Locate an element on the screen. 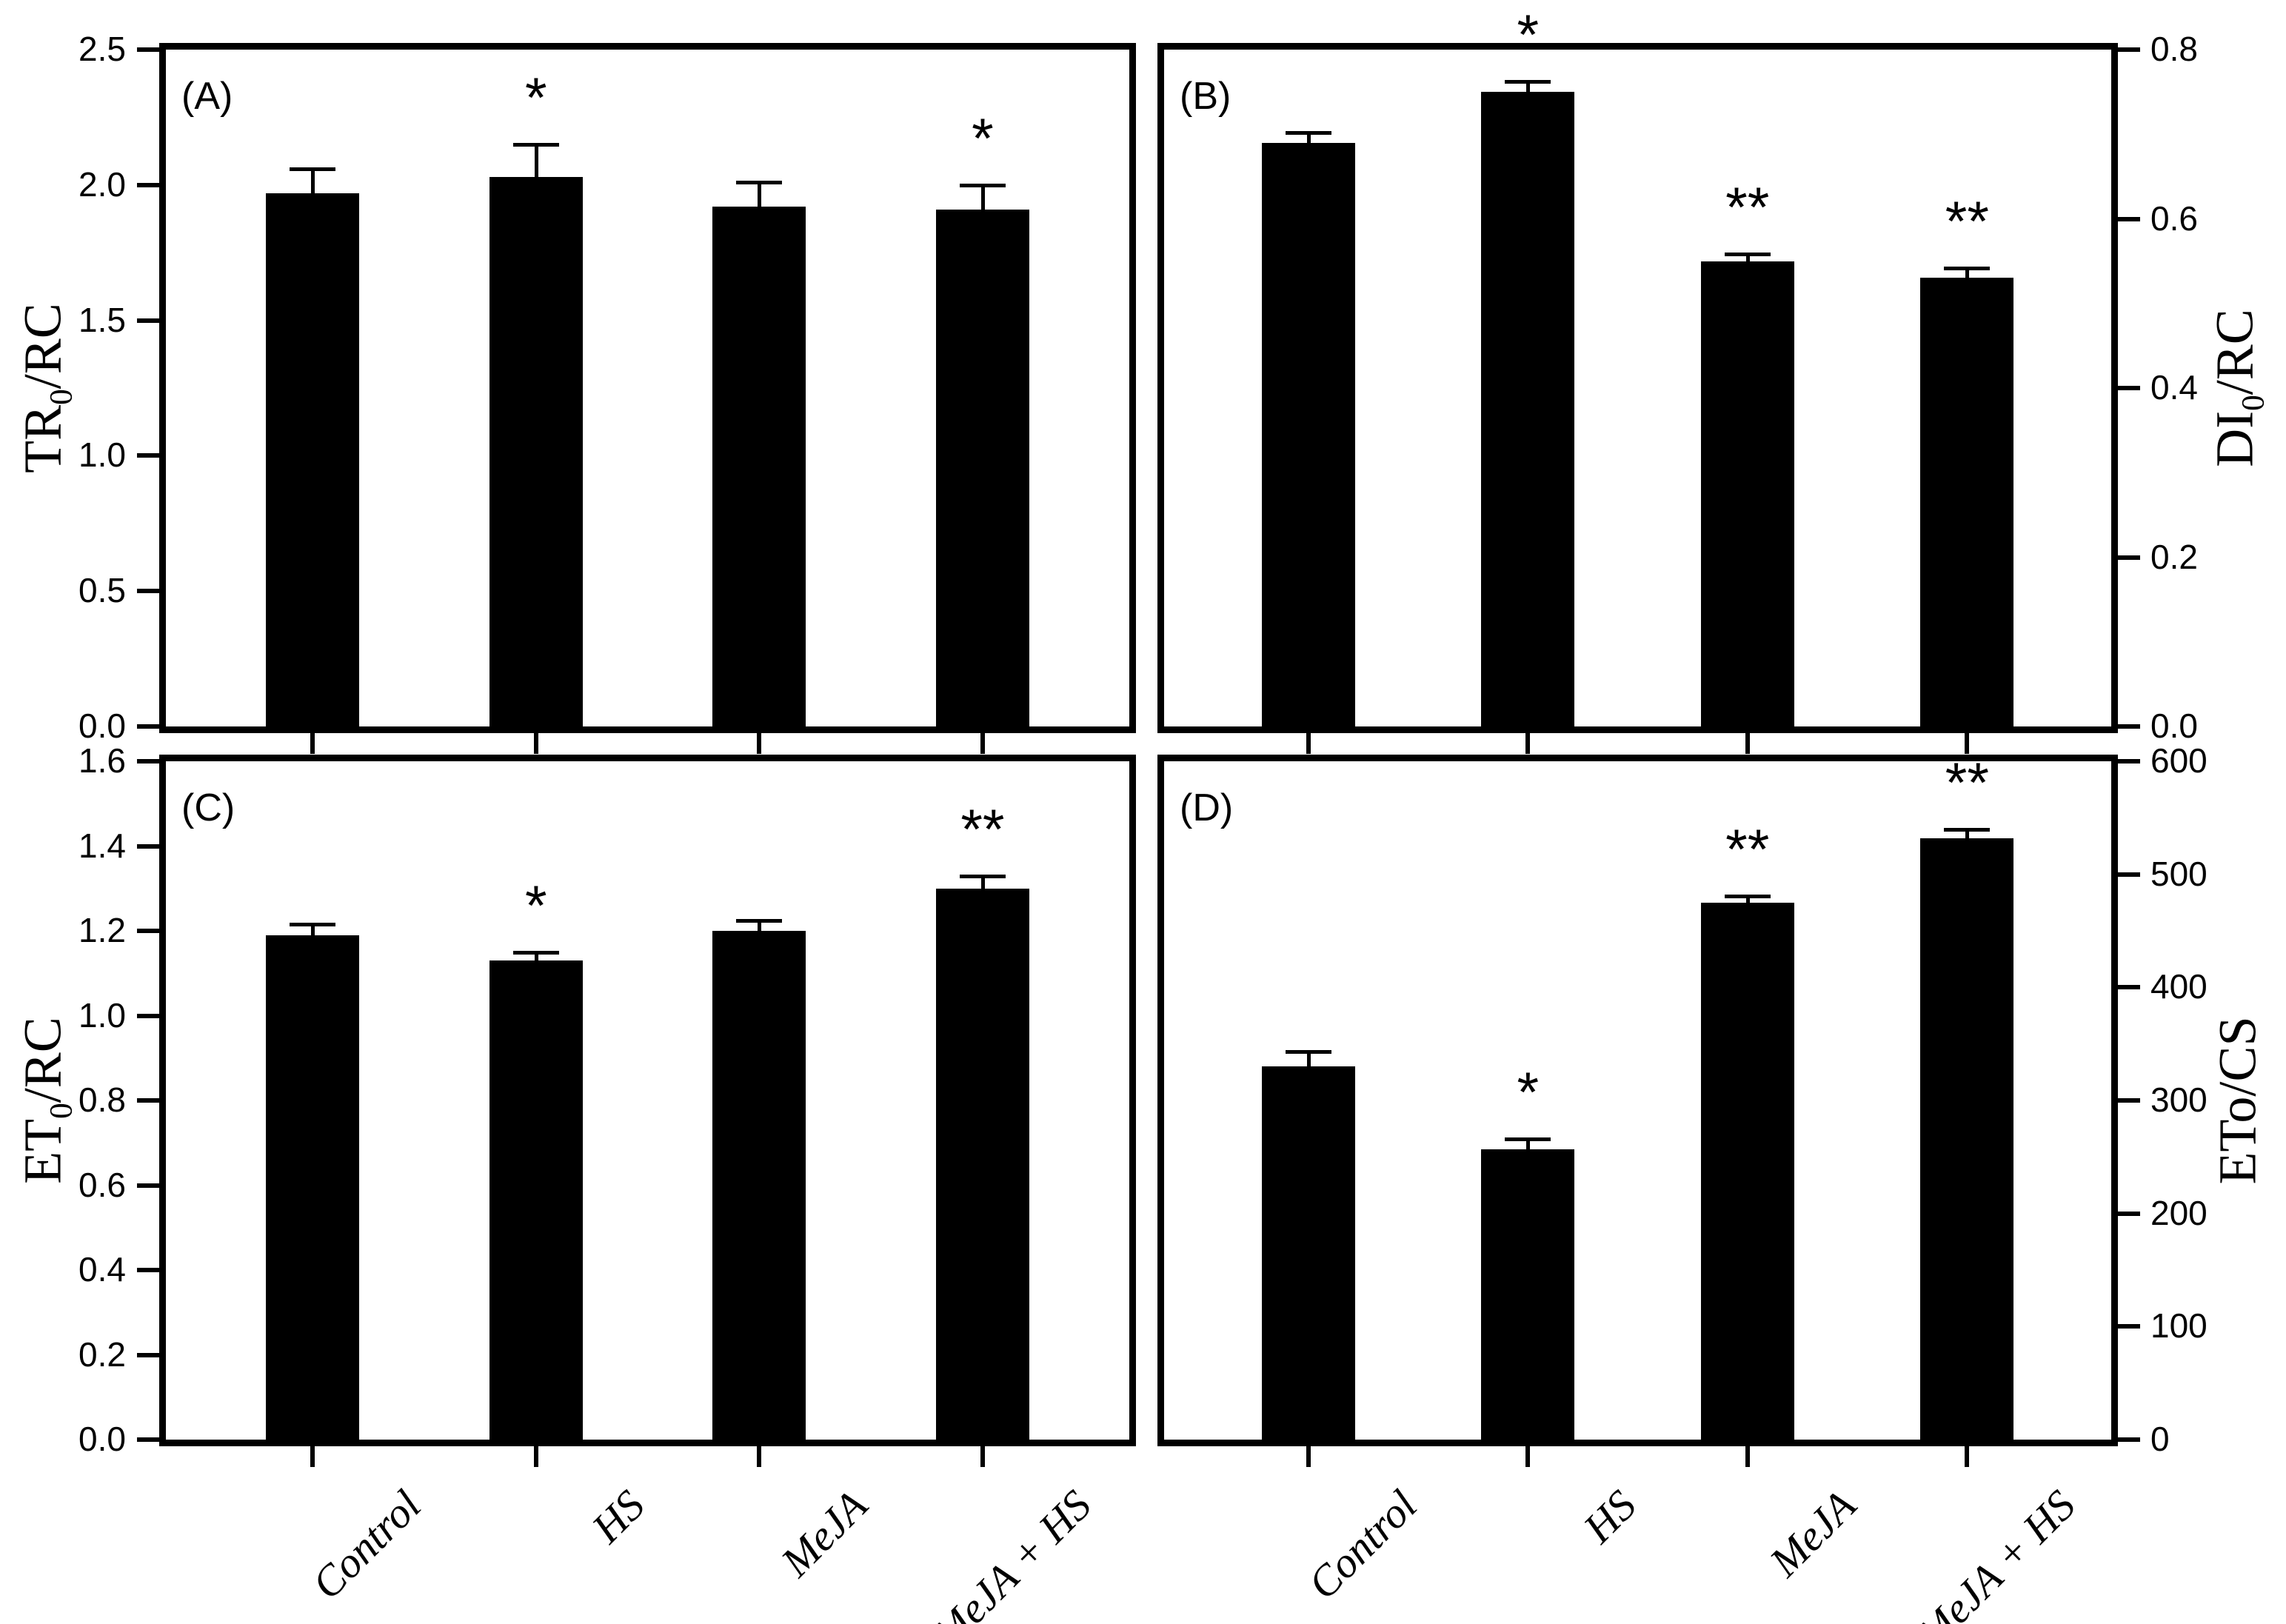  y-axis-tick-label: 200 is located at coordinates (2179, 1212).